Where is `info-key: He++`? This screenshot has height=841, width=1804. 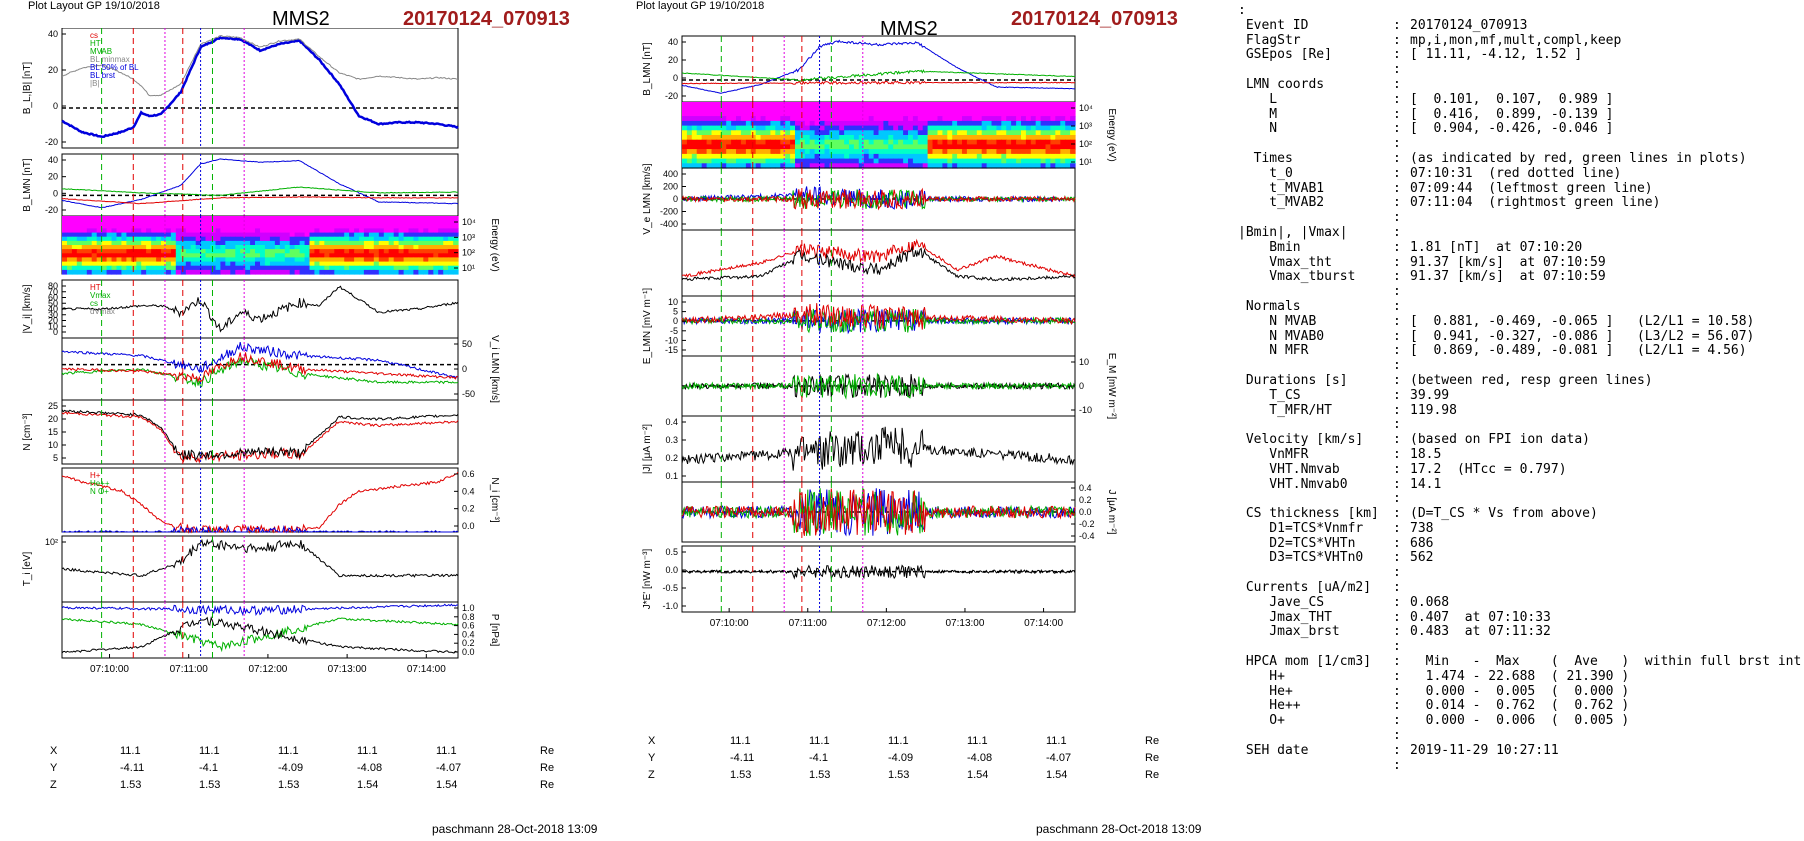
info-key: He++ is located at coordinates (1269, 706).